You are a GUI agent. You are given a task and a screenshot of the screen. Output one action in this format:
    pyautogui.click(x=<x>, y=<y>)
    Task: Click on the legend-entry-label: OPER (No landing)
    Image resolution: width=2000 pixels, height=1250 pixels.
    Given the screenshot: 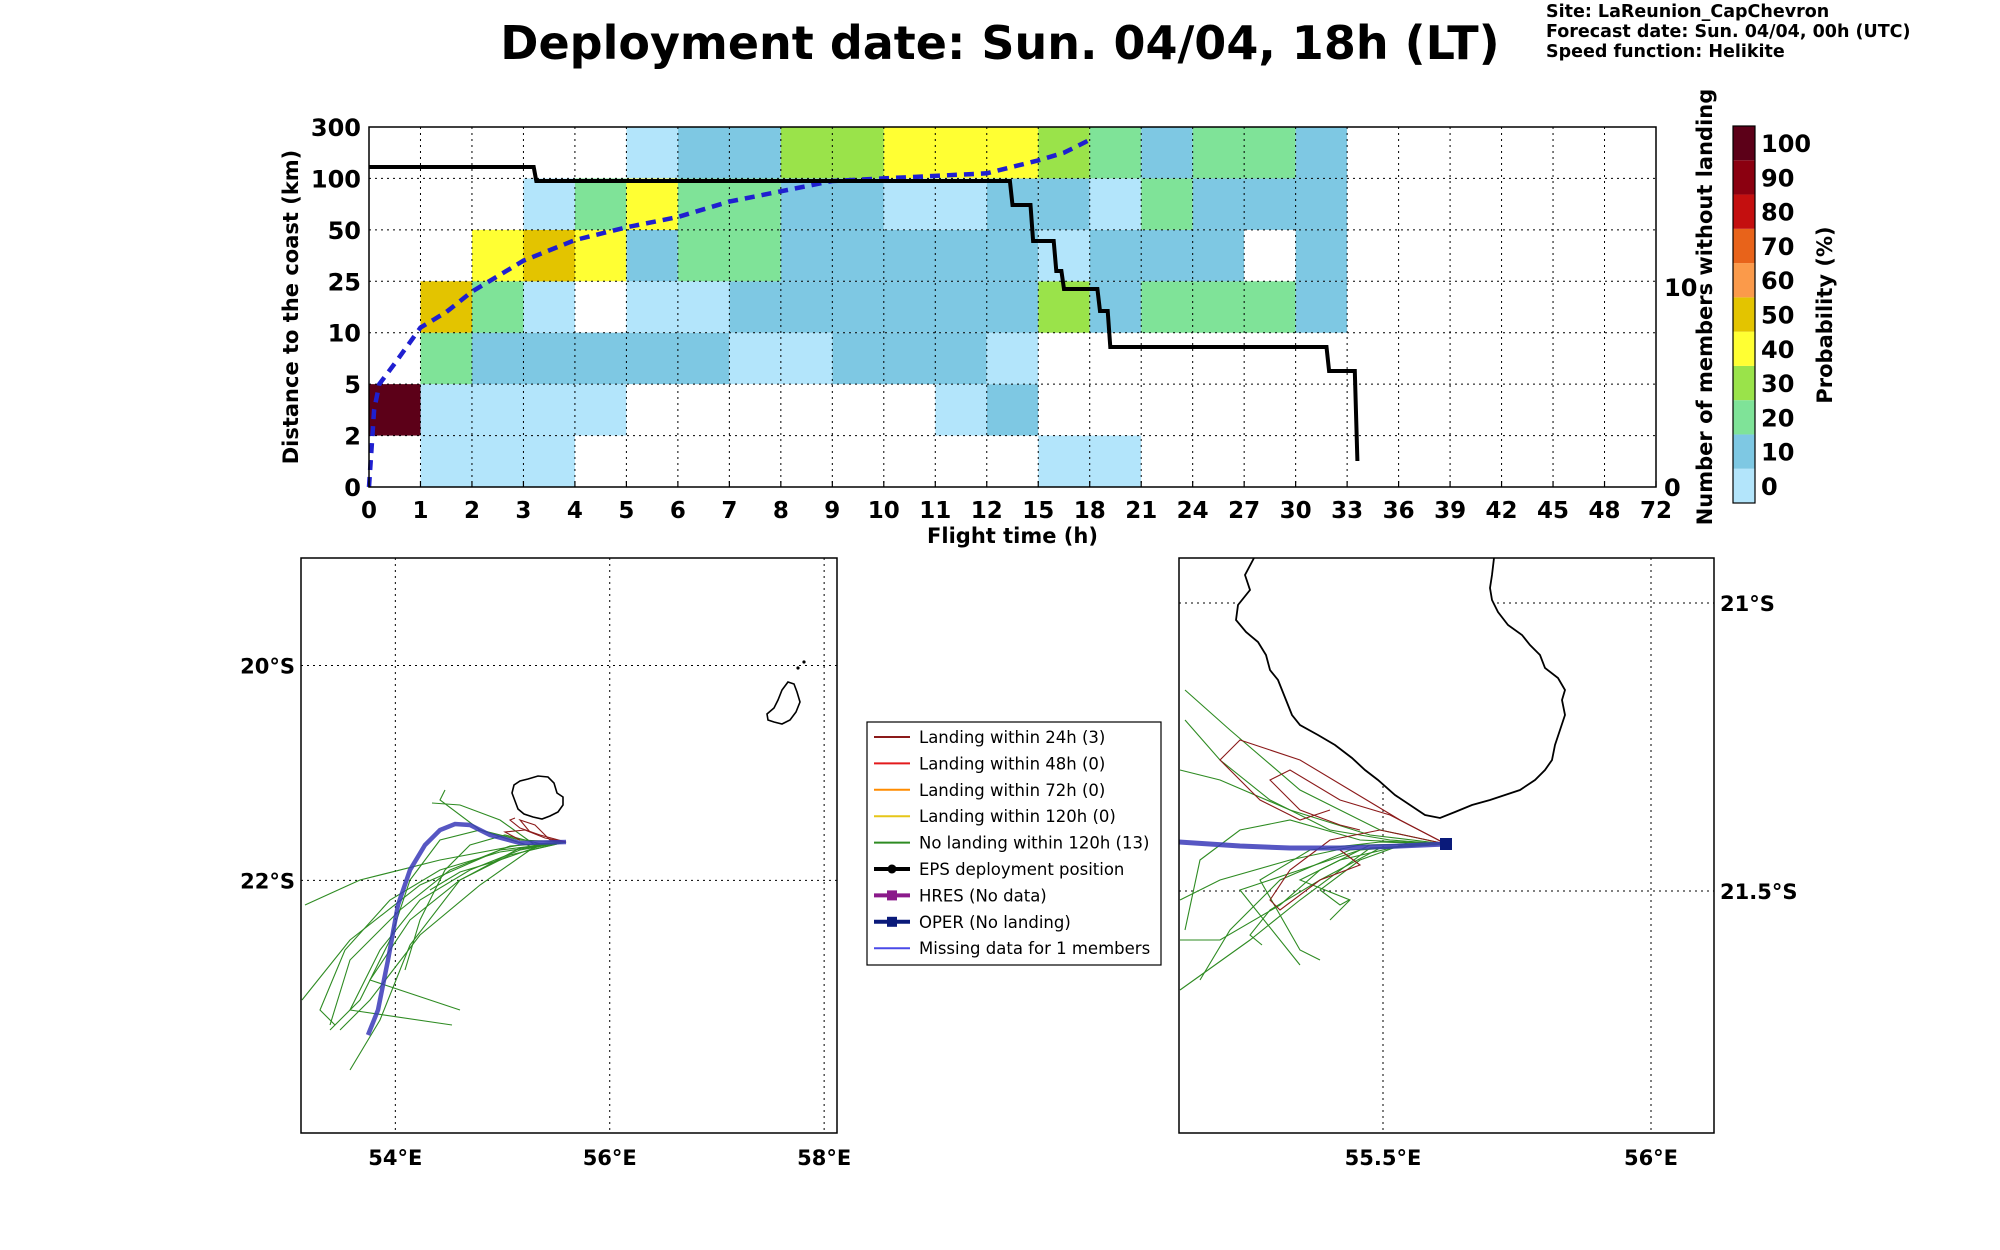 What is the action you would take?
    pyautogui.click(x=995, y=922)
    